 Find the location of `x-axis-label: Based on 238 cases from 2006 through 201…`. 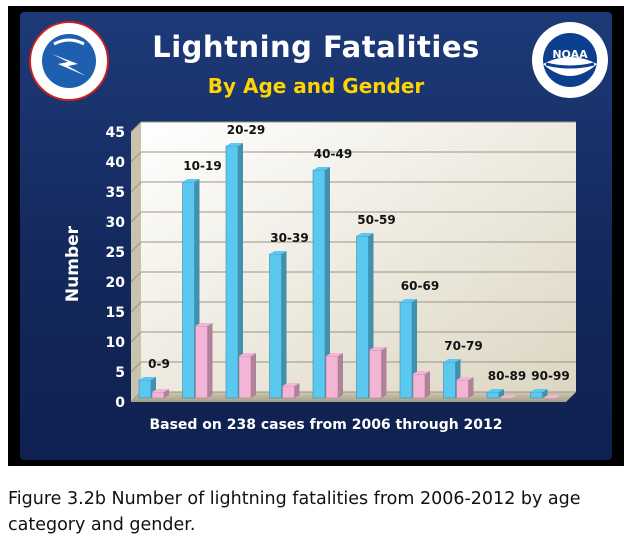

x-axis-label: Based on 238 cases from 2006 through 201… is located at coordinates (325, 425).